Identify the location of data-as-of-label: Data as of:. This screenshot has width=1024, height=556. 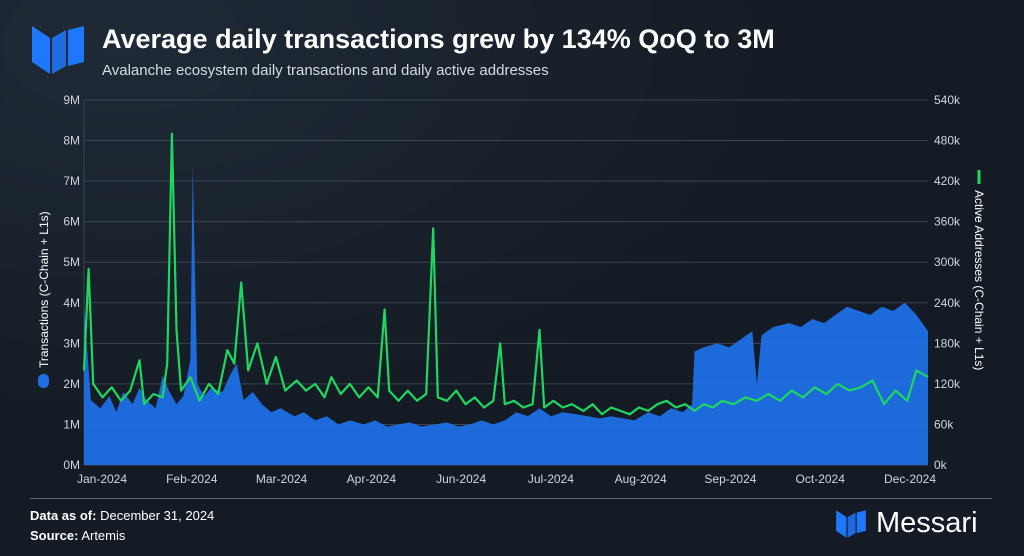
(63, 515).